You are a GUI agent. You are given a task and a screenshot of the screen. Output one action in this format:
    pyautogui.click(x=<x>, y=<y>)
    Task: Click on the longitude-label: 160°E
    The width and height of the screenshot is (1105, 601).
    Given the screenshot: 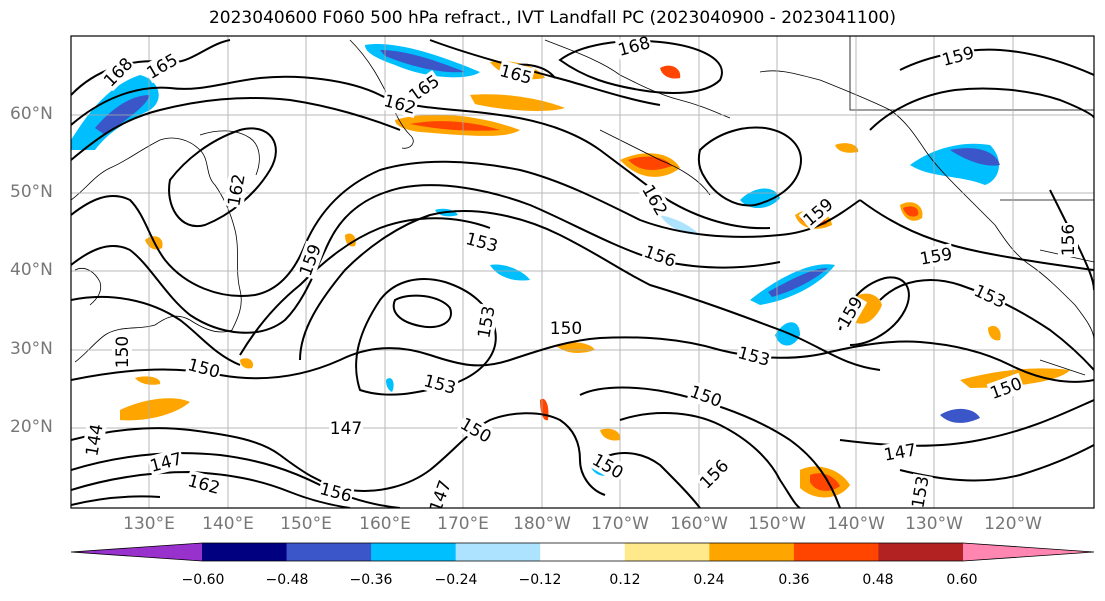 What is the action you would take?
    pyautogui.click(x=385, y=524)
    